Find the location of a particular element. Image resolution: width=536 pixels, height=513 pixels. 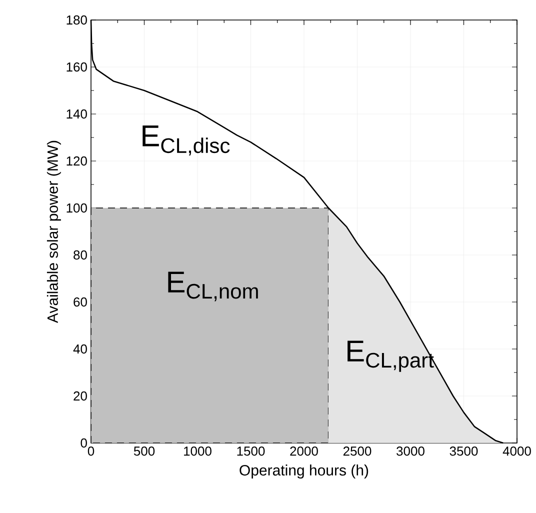

y-tick-label: 60 is located at coordinates (80, 302).